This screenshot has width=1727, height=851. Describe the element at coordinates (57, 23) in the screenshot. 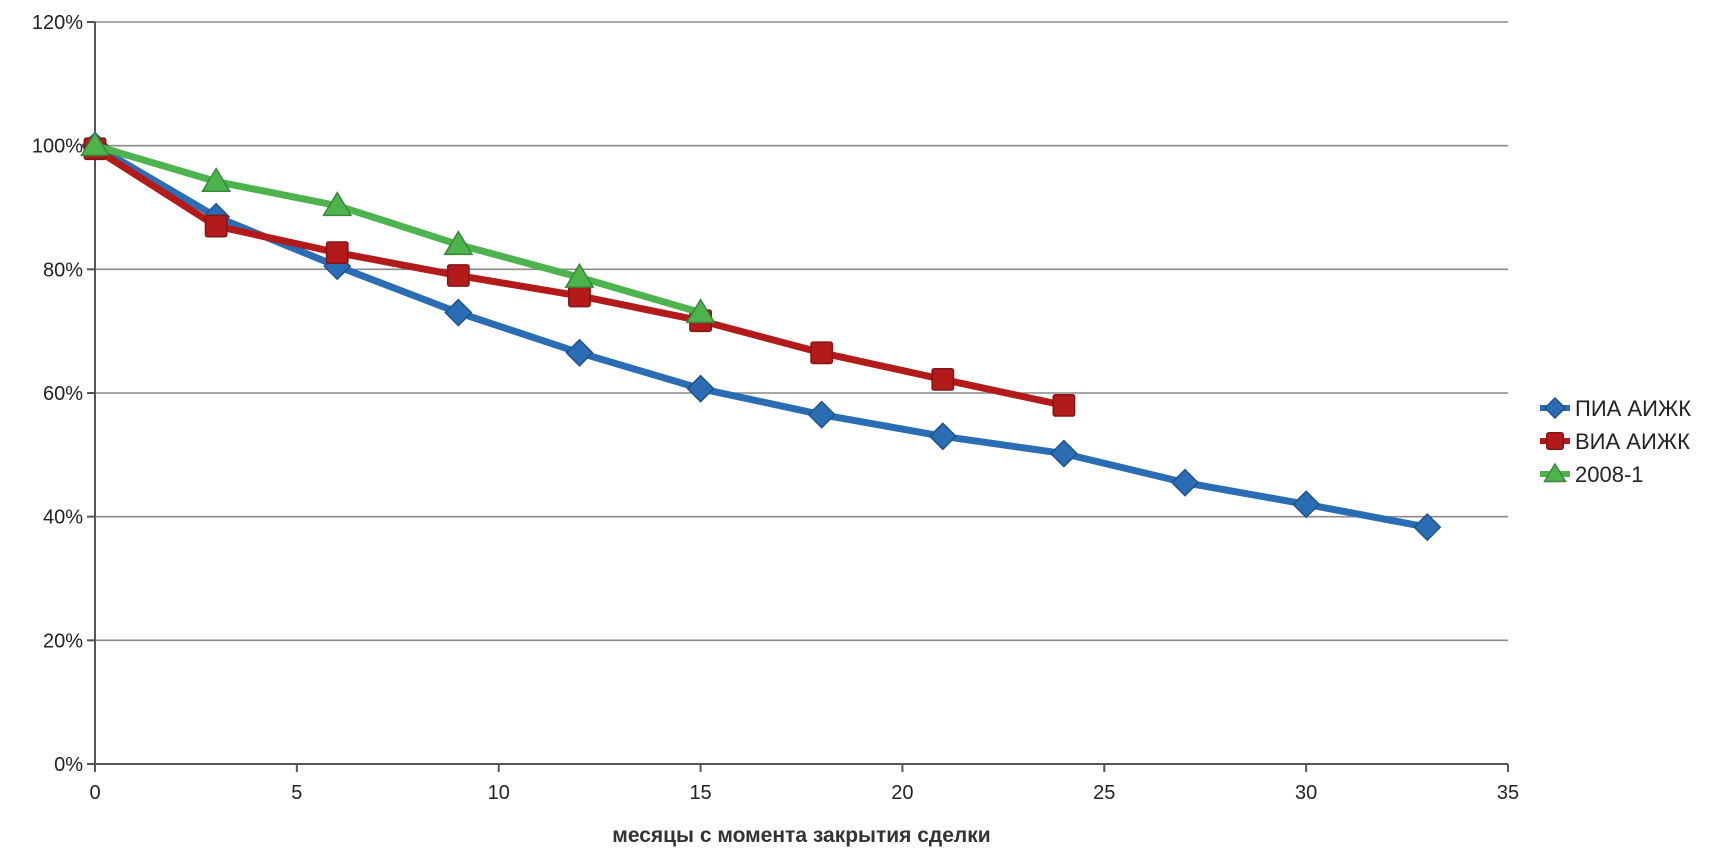

I see `y-tick-label: 120%` at that location.